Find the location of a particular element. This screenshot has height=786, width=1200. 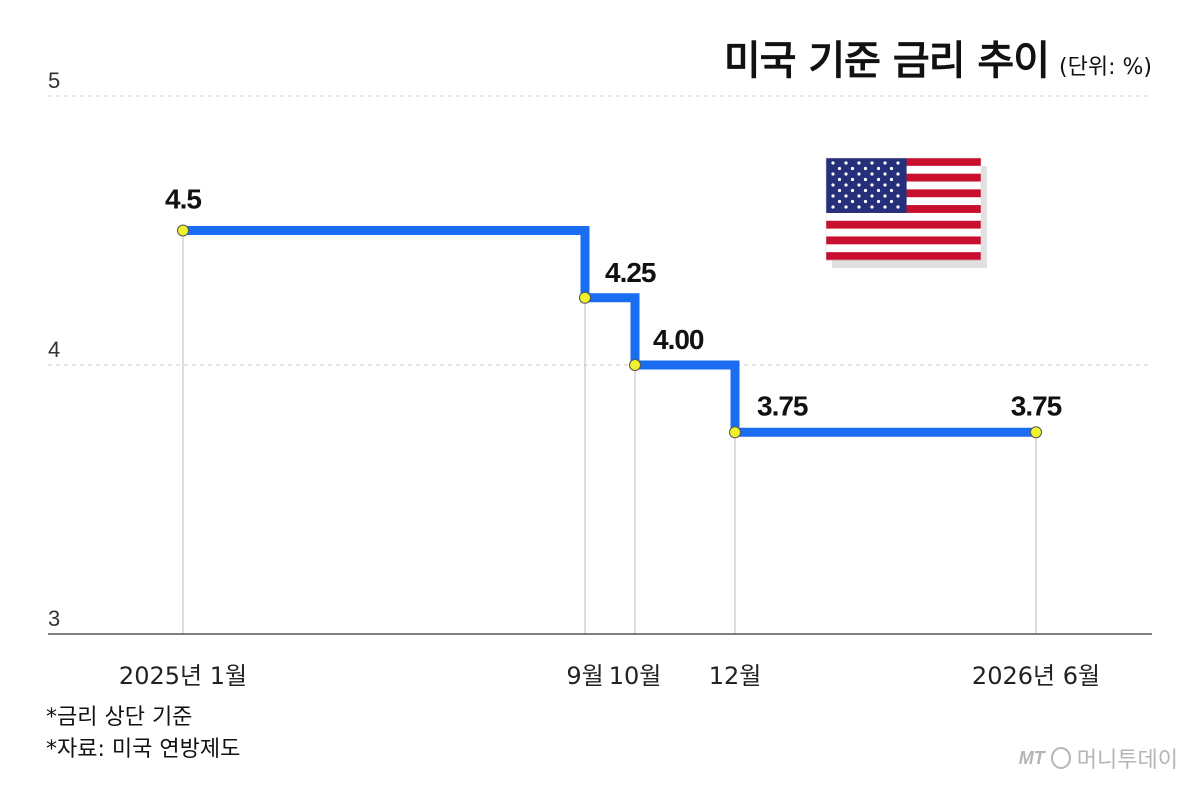

publisher-logo: MT 머니투데이 is located at coordinates (1098, 758).